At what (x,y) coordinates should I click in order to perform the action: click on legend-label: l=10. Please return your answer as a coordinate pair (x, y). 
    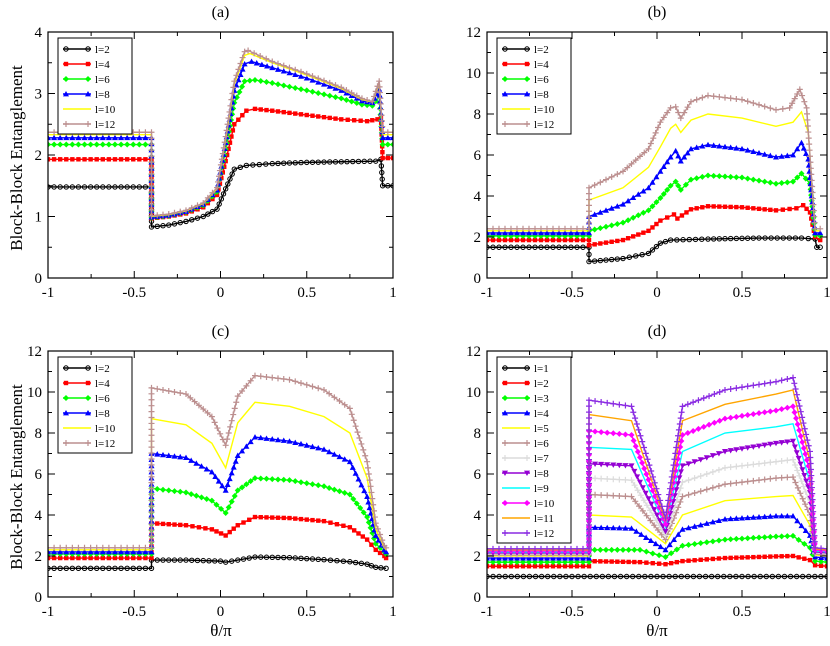
    Looking at the image, I should click on (105, 429).